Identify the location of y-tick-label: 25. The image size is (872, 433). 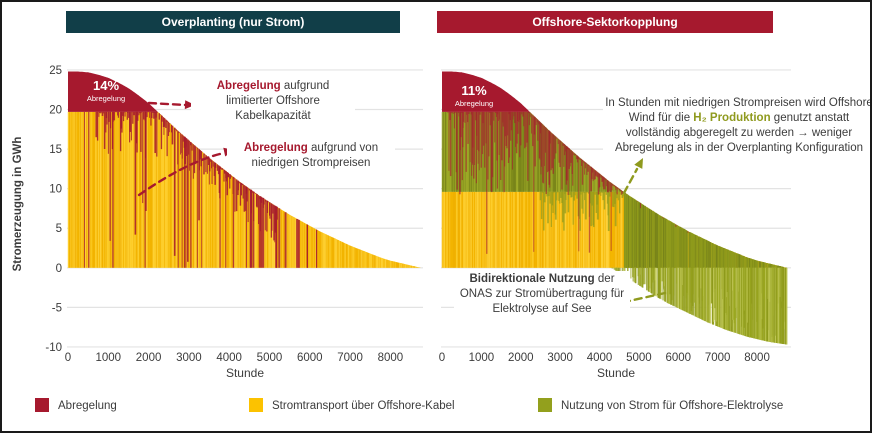
(55, 71).